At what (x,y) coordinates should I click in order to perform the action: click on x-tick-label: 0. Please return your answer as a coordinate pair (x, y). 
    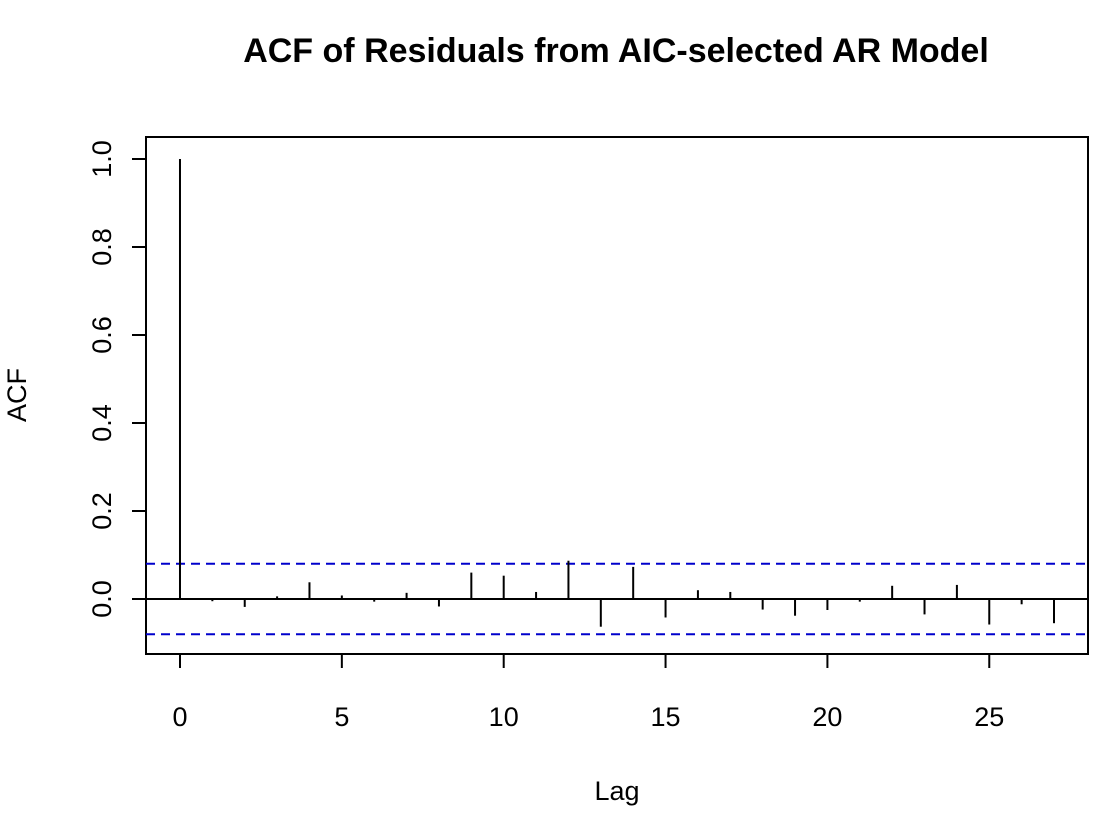
    Looking at the image, I should click on (179, 717).